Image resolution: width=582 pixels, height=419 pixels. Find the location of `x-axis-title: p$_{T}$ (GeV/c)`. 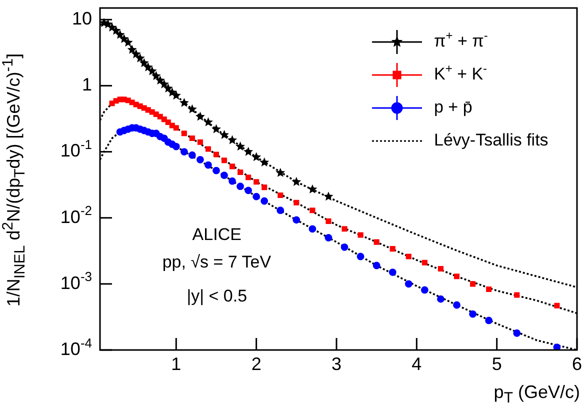

x-axis-title: p$_{T}$ (GeV/c) is located at coordinates (537, 394).